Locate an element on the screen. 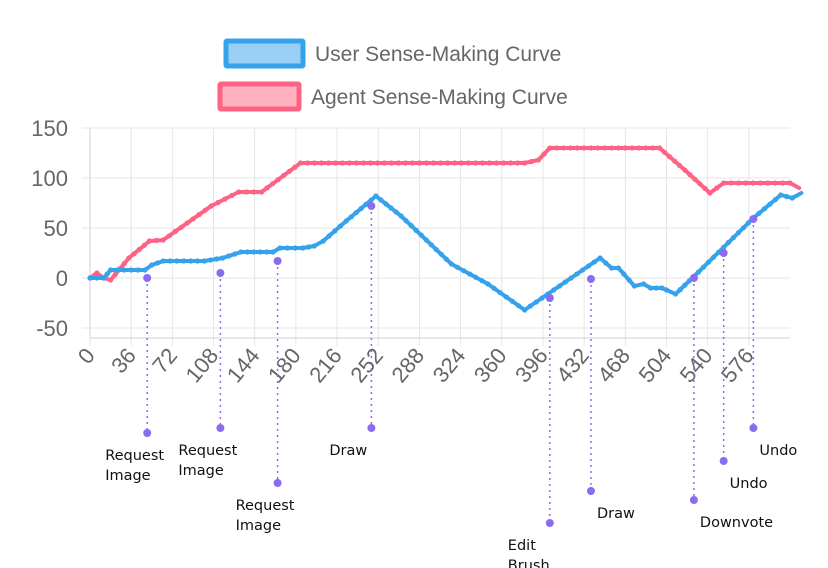  annotation-dot-bottom is located at coordinates (590, 491).